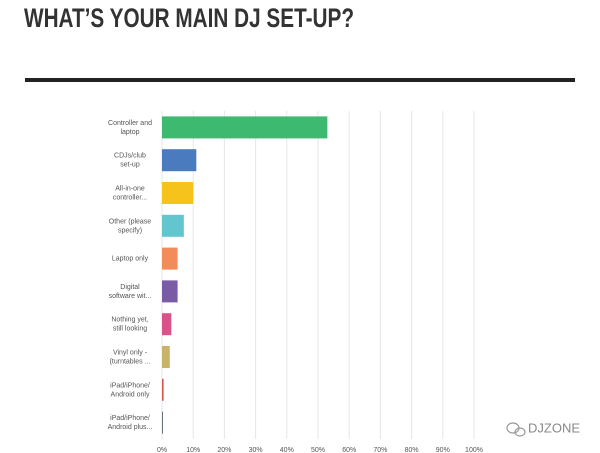  Describe the element at coordinates (189, 18) in the screenshot. I see `chart-title: WHAT’S YOUR MAIN DJ SET-UP?` at that location.